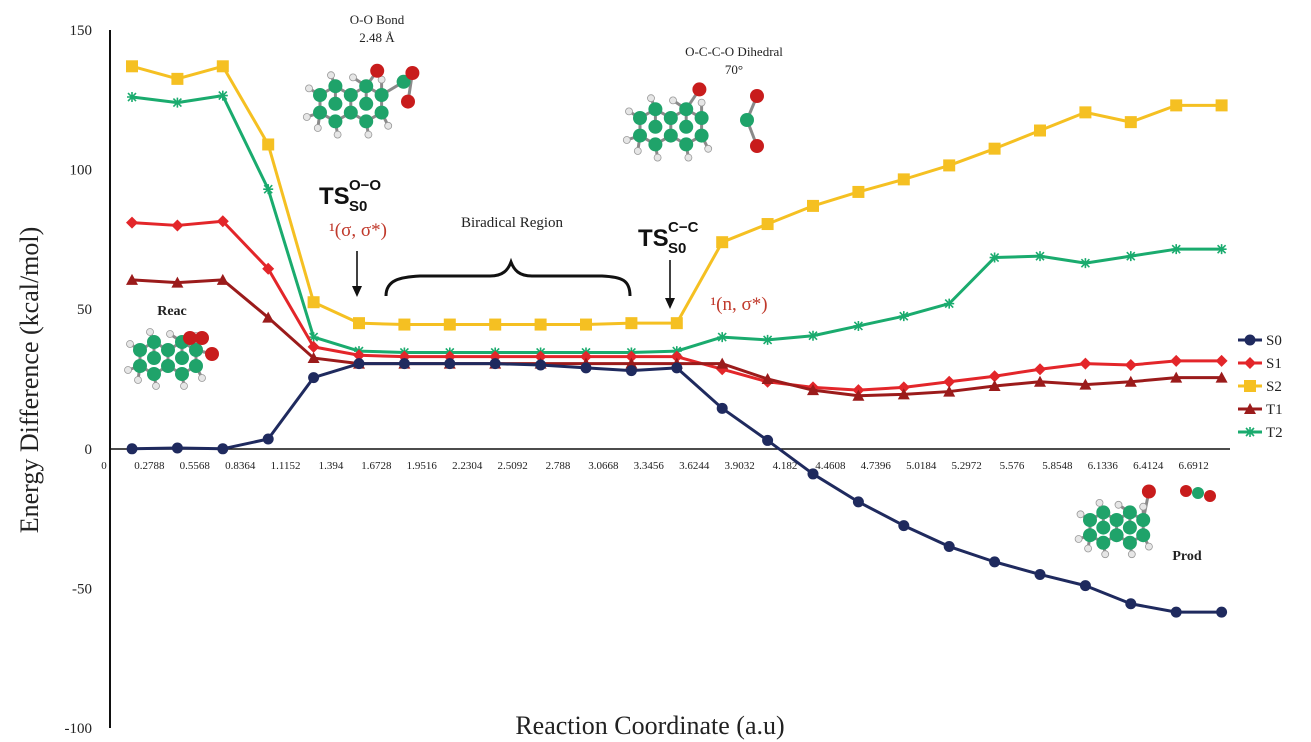  Describe the element at coordinates (84, 310) in the screenshot. I see `y-tick-label: 50` at that location.